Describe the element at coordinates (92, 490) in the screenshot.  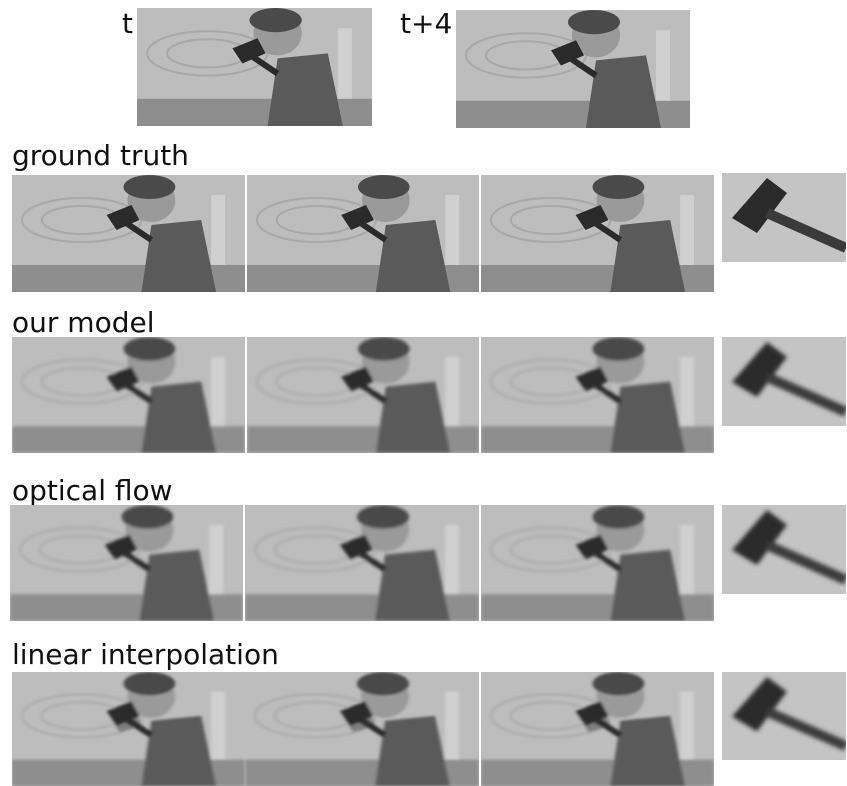
I see `row-label-optical-flow: optical flow` at that location.